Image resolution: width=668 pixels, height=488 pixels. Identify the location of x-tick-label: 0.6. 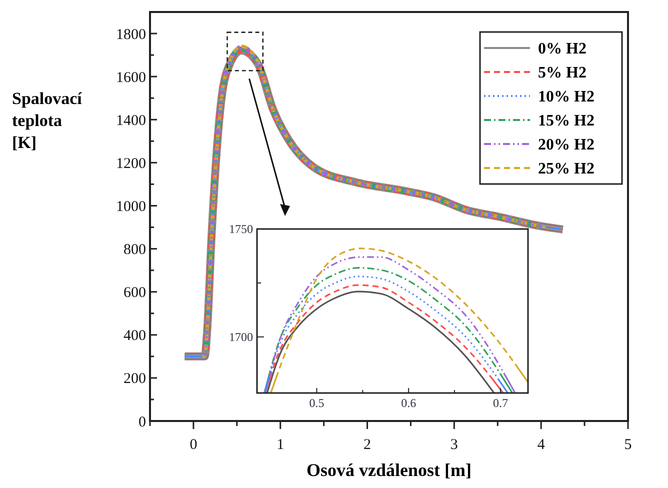
(408, 403).